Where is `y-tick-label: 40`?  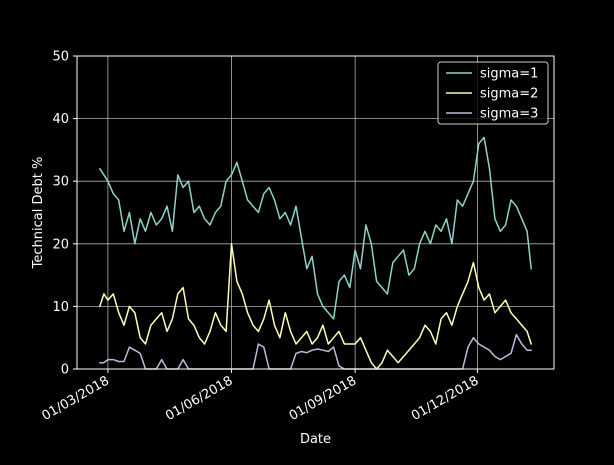 y-tick-label: 40 is located at coordinates (60, 119).